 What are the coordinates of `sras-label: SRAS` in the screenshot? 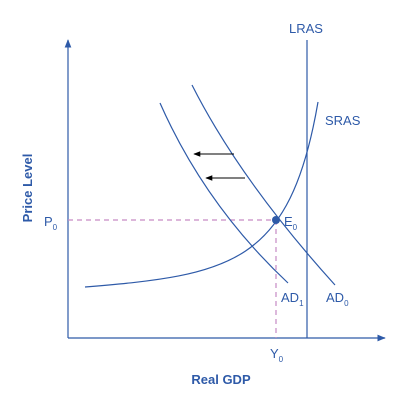 It's located at (343, 120).